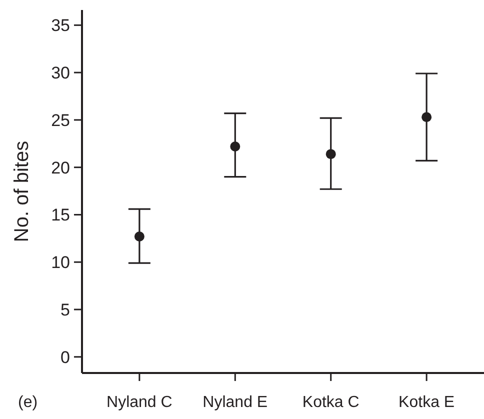 The image size is (484, 419). I want to click on y-axis-title: No. of bites, so click(22, 191).